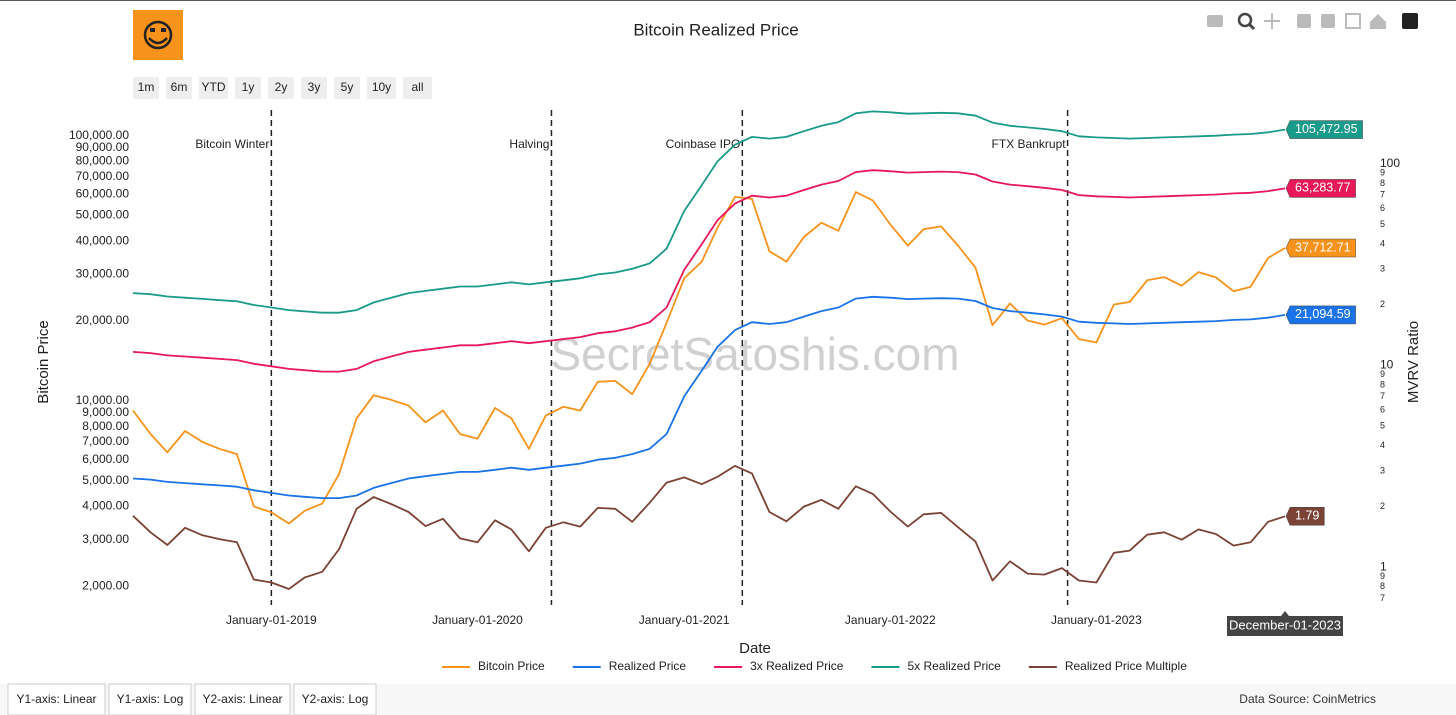 The image size is (1456, 715). I want to click on autoscale-icon, so click(1353, 21).